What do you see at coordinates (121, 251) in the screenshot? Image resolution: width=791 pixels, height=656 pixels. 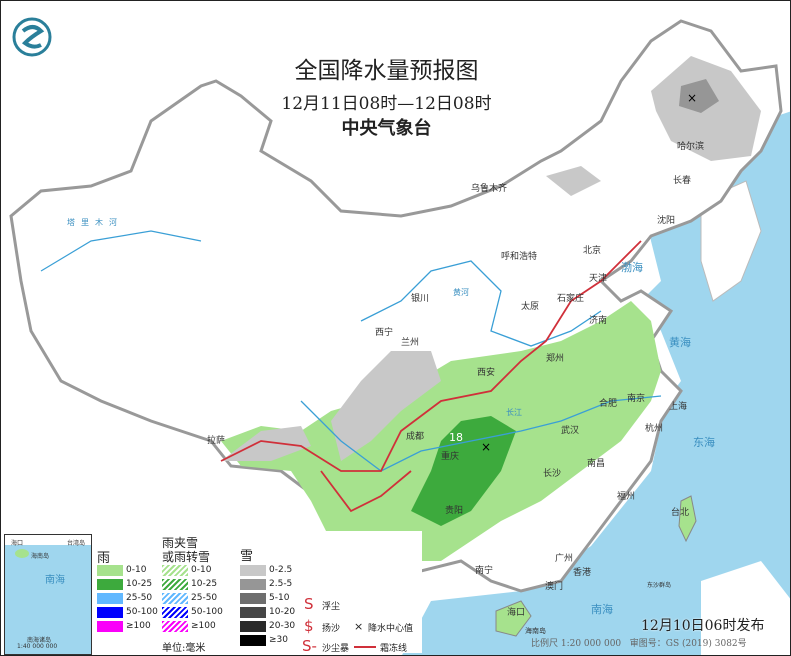 I see `river-tarim` at bounding box center [121, 251].